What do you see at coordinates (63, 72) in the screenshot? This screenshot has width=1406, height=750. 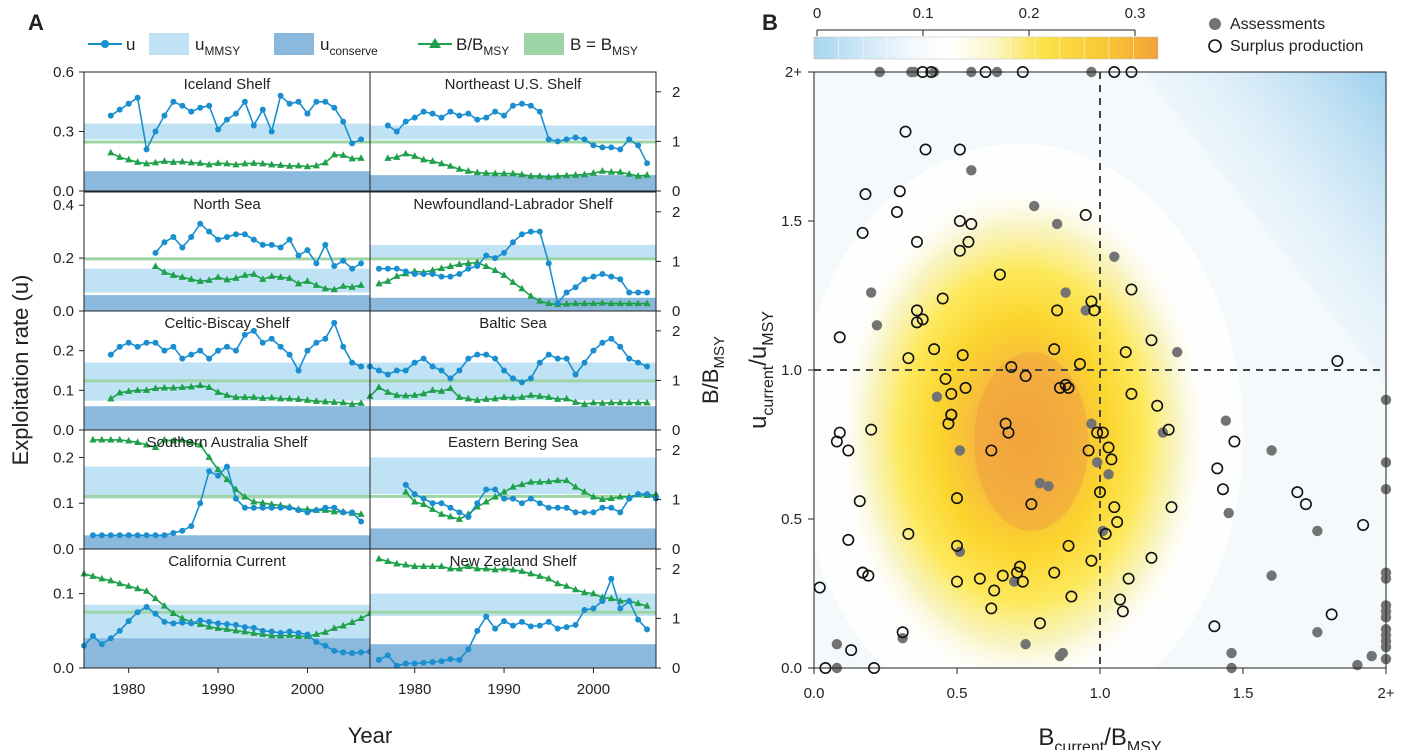 I see `y-tick-label: 0.6` at bounding box center [63, 72].